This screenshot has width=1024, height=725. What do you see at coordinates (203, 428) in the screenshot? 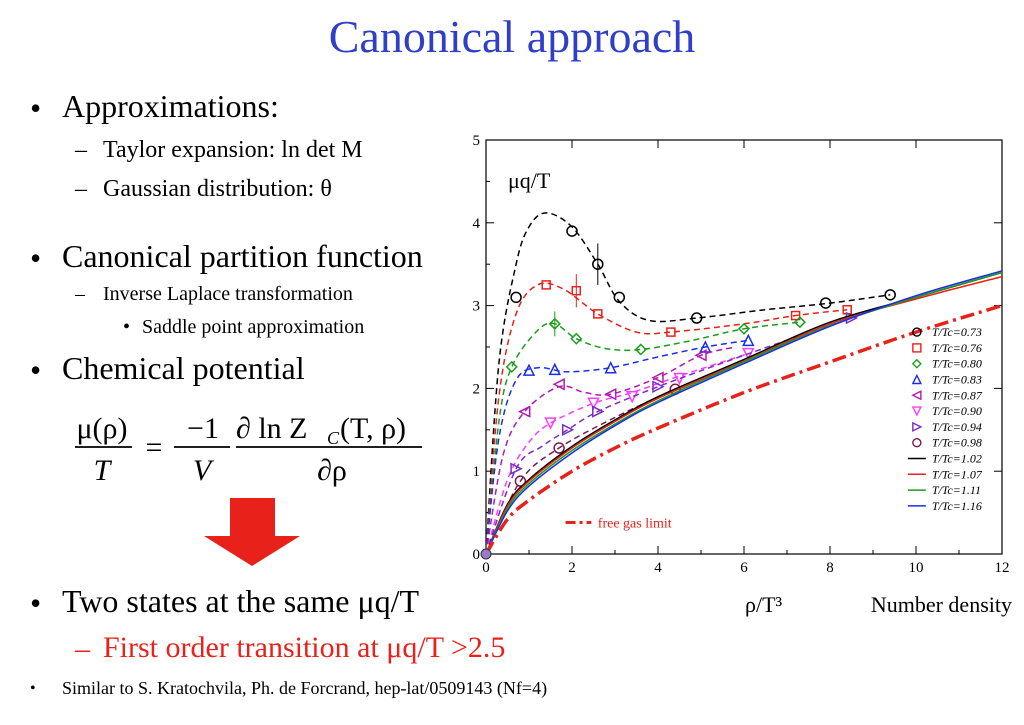
I see `eq-rhs-num: −1` at bounding box center [203, 428].